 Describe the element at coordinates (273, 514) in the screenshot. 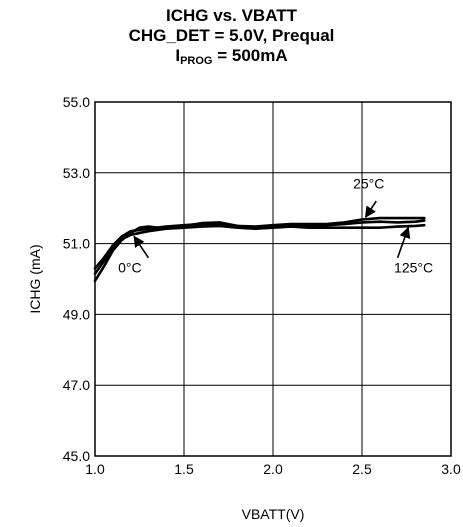

I see `x-axis-title: VBATT(V)` at that location.